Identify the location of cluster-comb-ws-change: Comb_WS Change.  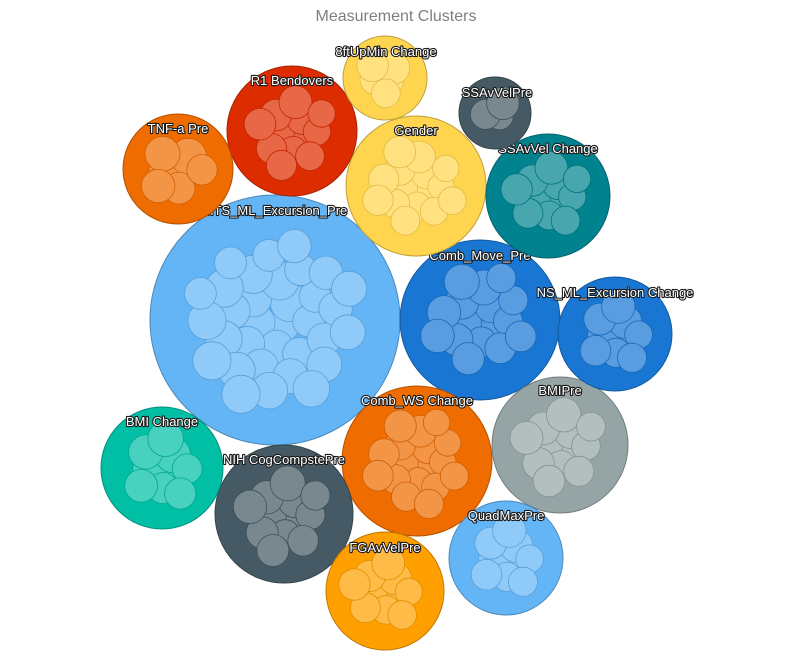
(417, 461).